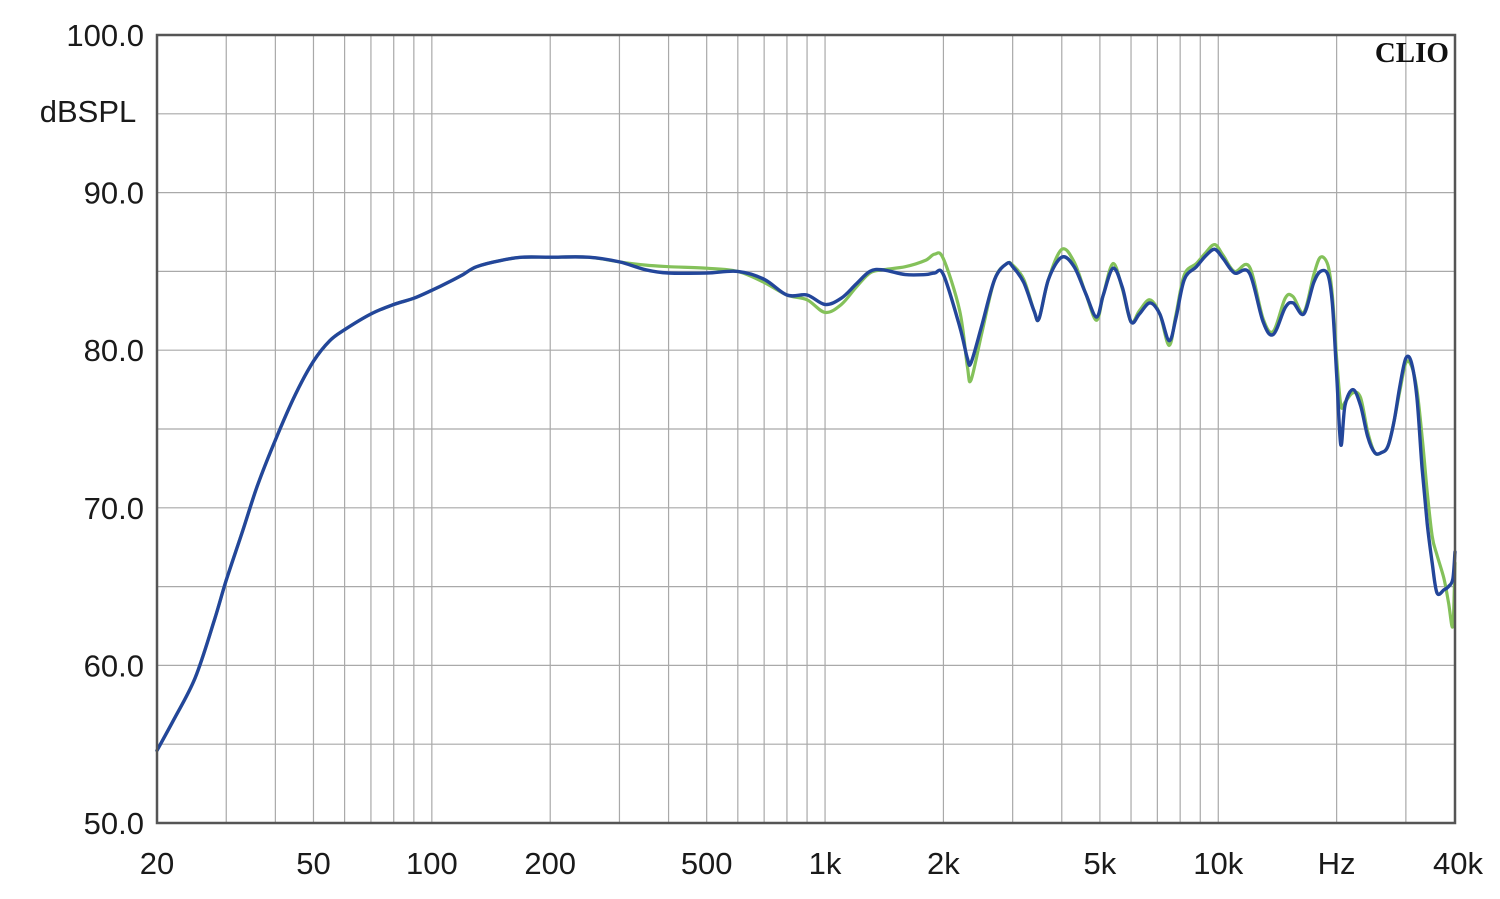 This screenshot has width=1500, height=899. I want to click on x-tick-label: 40k, so click(1458, 863).